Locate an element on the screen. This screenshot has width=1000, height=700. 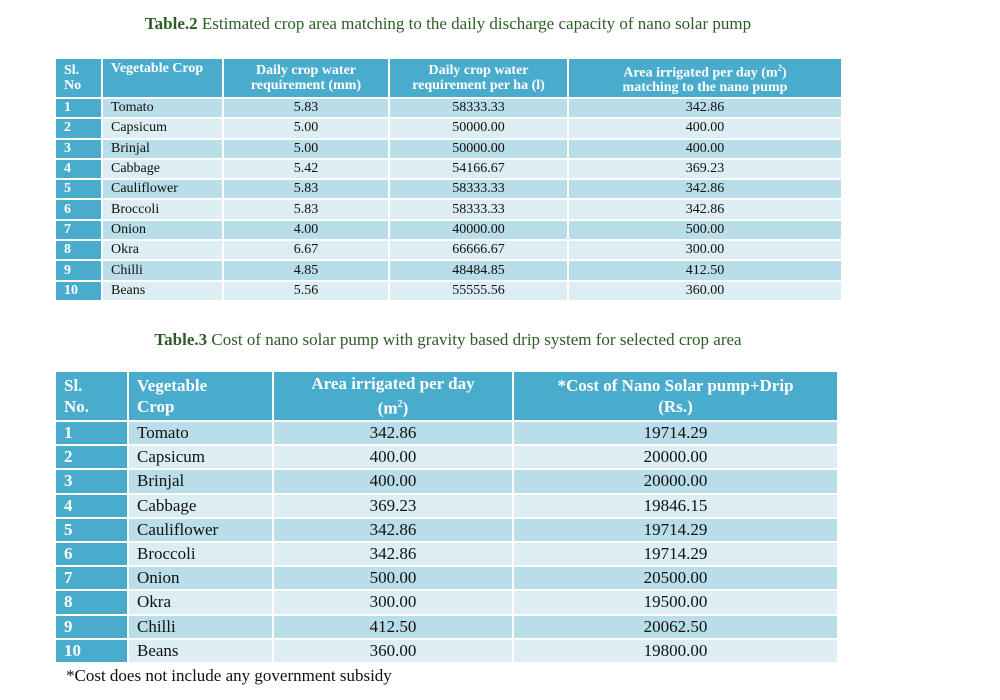
table3-caption-label: Table.3 is located at coordinates (181, 339).